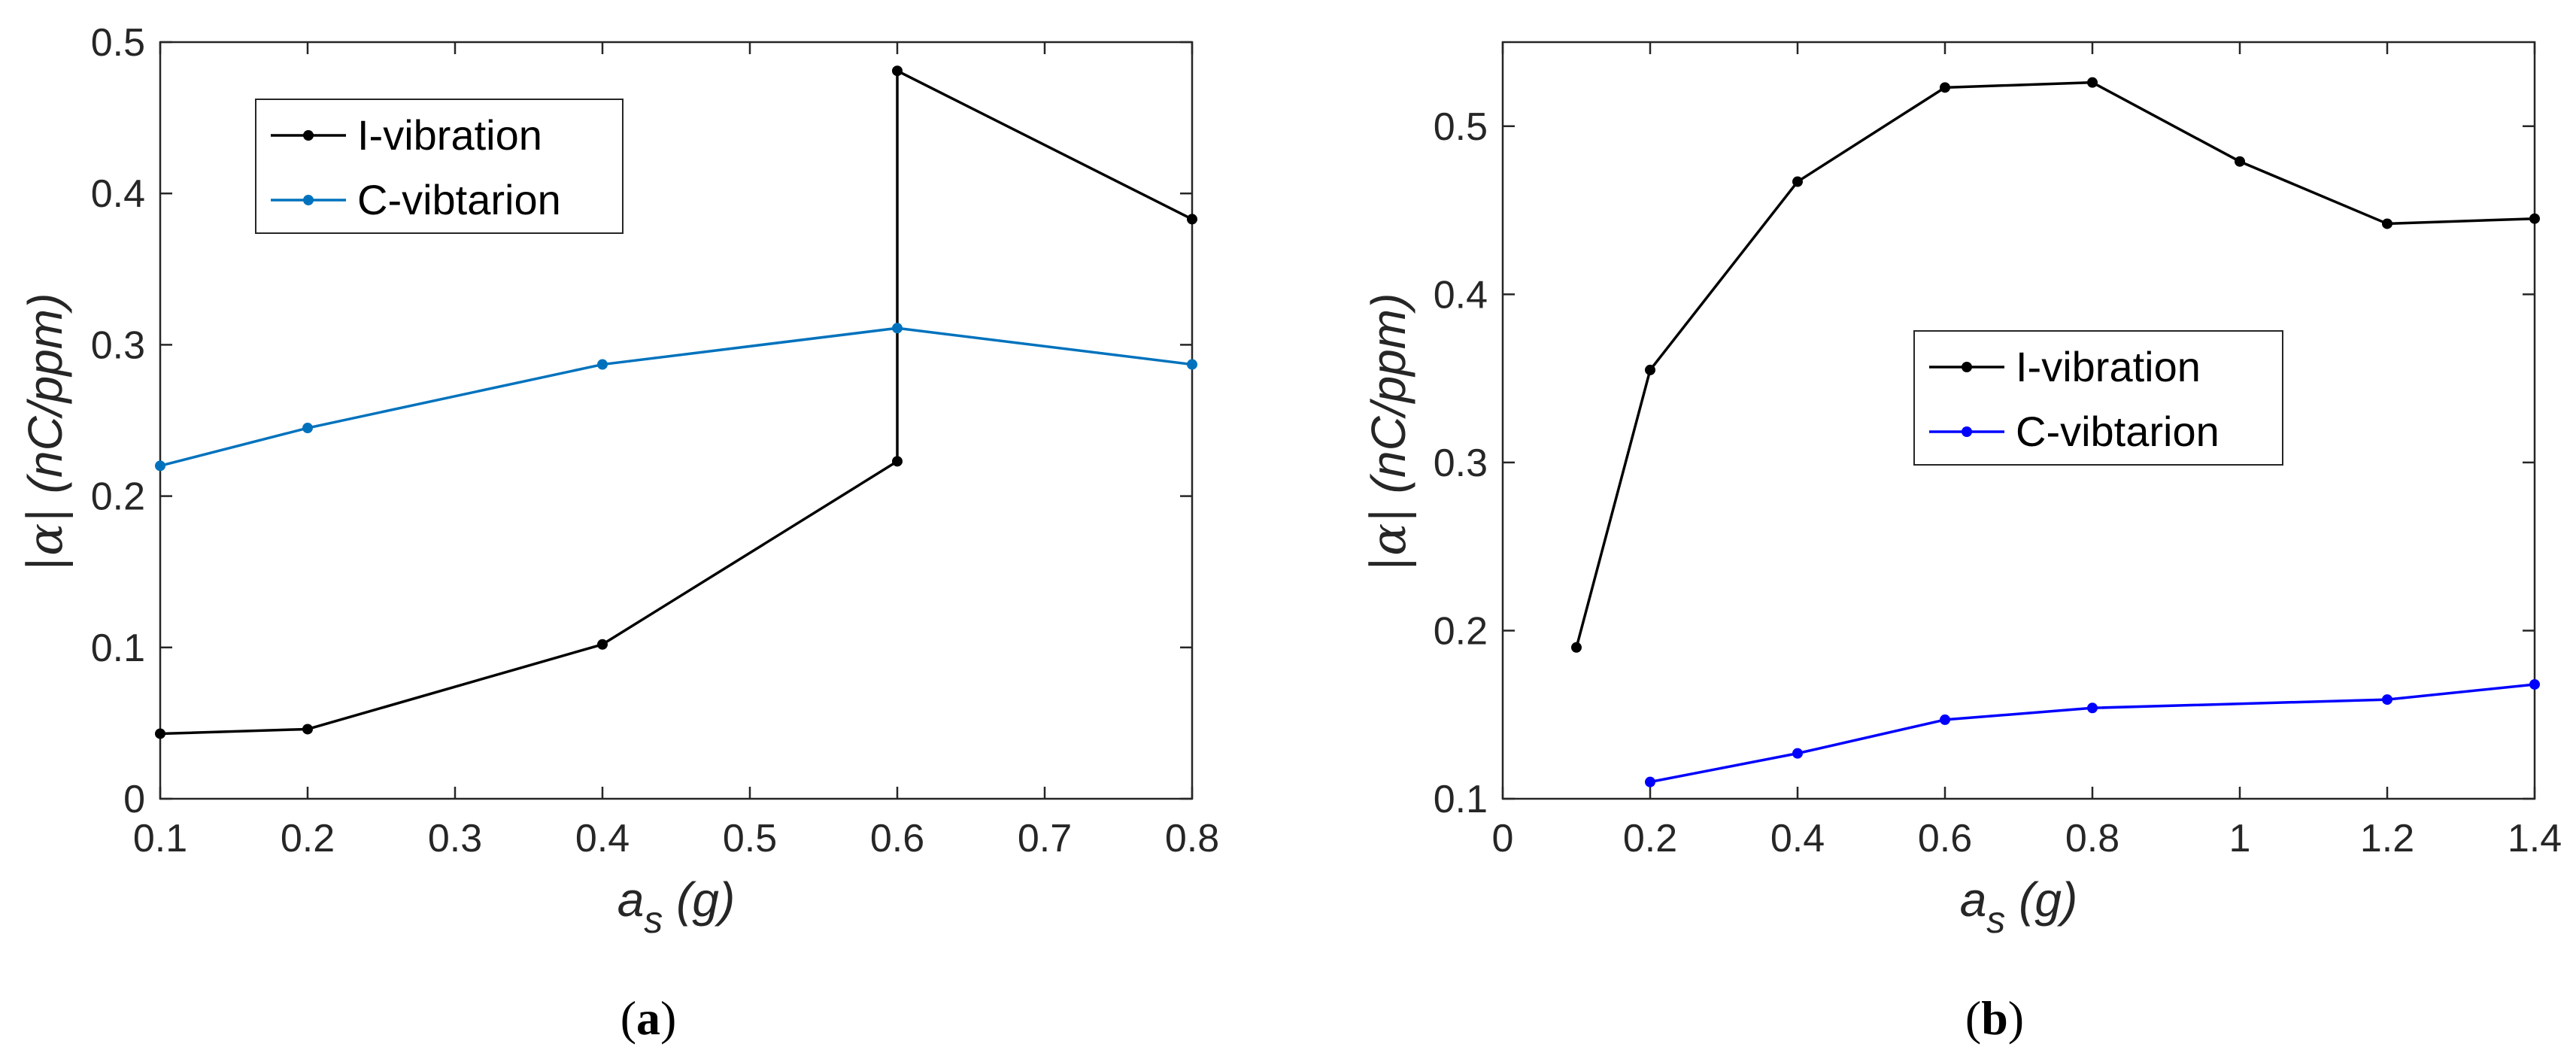 Image resolution: width=2576 pixels, height=1059 pixels. What do you see at coordinates (1503, 838) in the screenshot?
I see `x-tick-label: 0` at bounding box center [1503, 838].